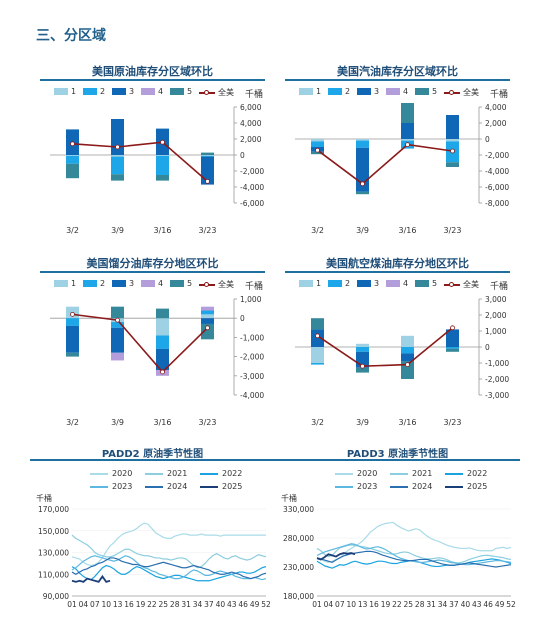  What do you see at coordinates (106, 604) in the screenshot?
I see `x-tick-label: 10` at bounding box center [106, 604].